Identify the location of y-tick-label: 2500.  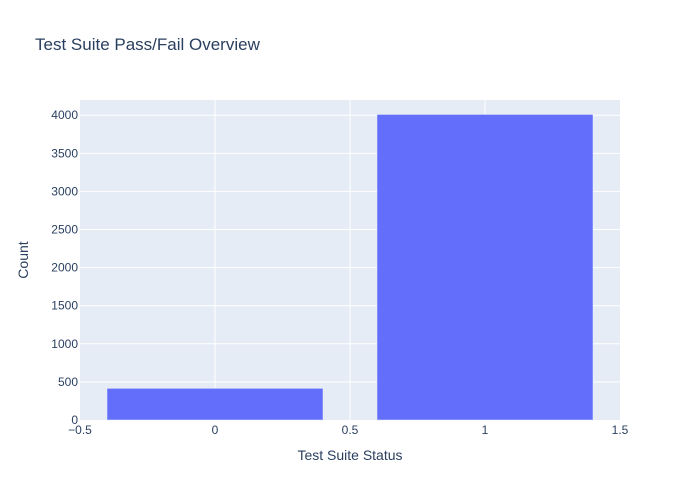
(64, 230).